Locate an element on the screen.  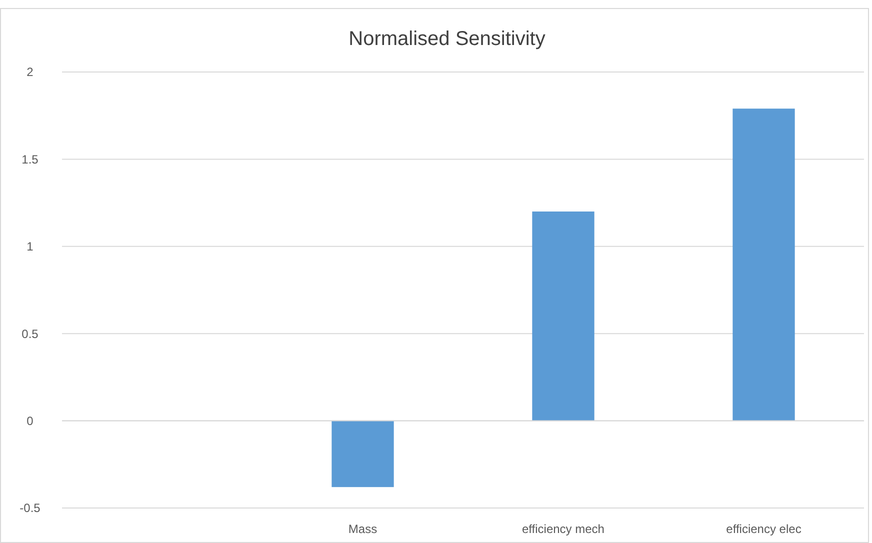
y-tick-label: -0.5 is located at coordinates (30, 508).